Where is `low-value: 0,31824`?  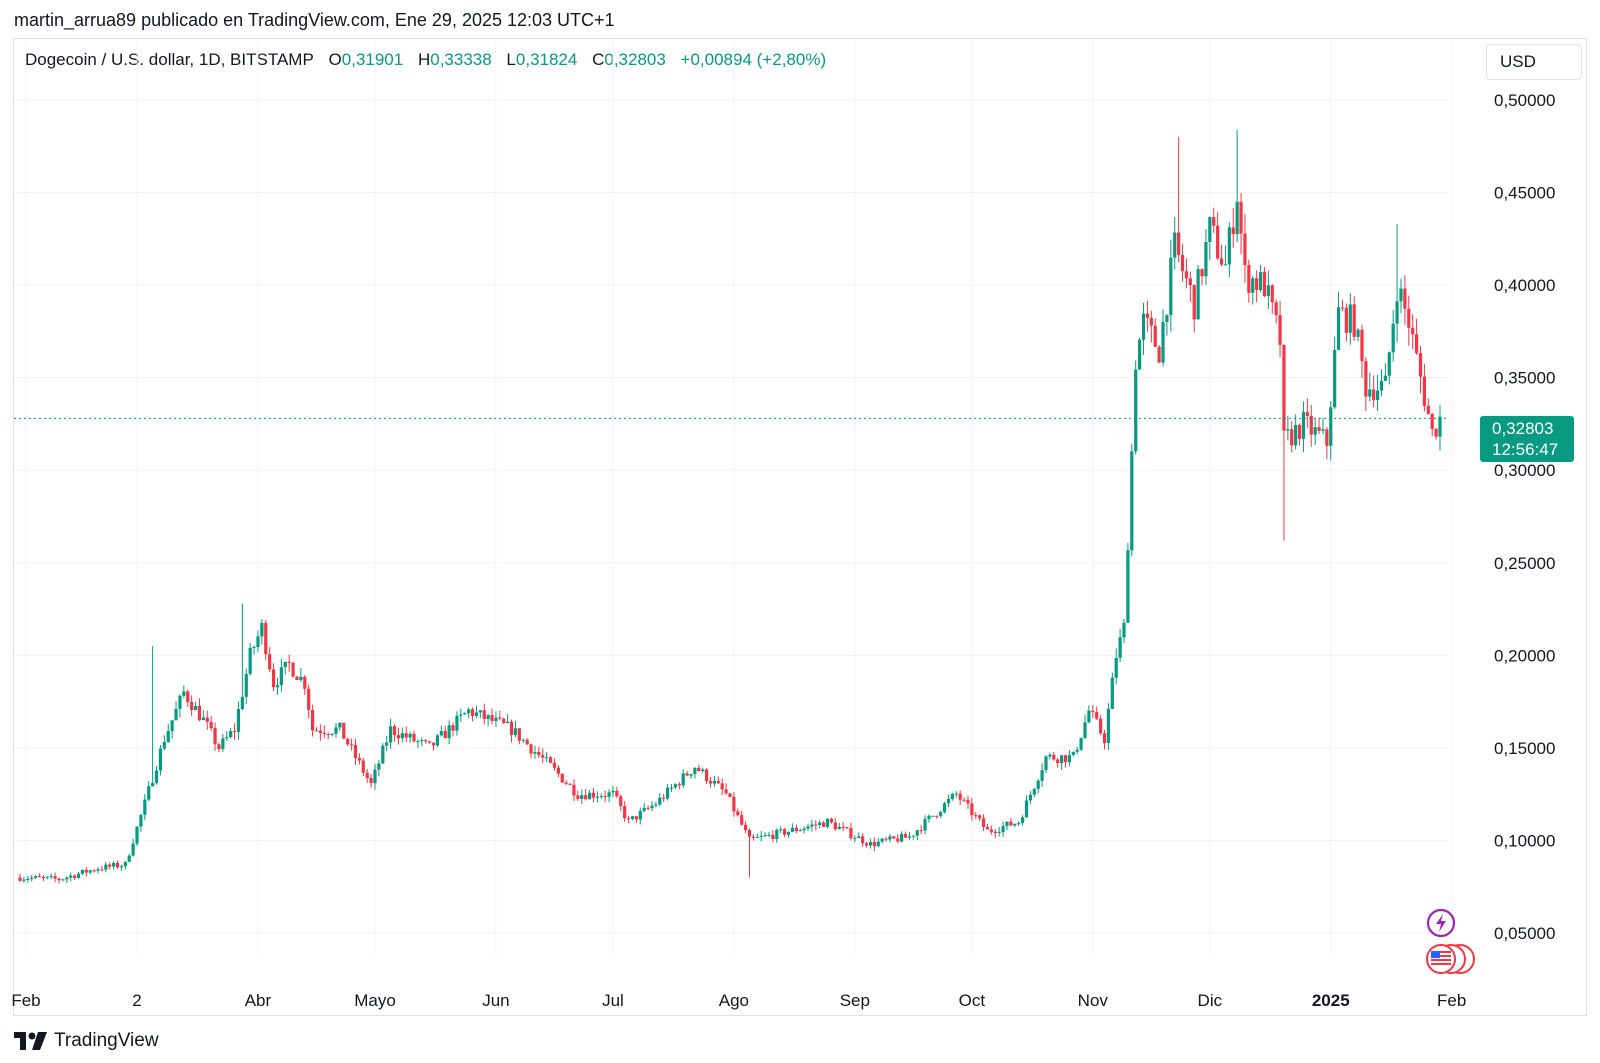
low-value: 0,31824 is located at coordinates (546, 59).